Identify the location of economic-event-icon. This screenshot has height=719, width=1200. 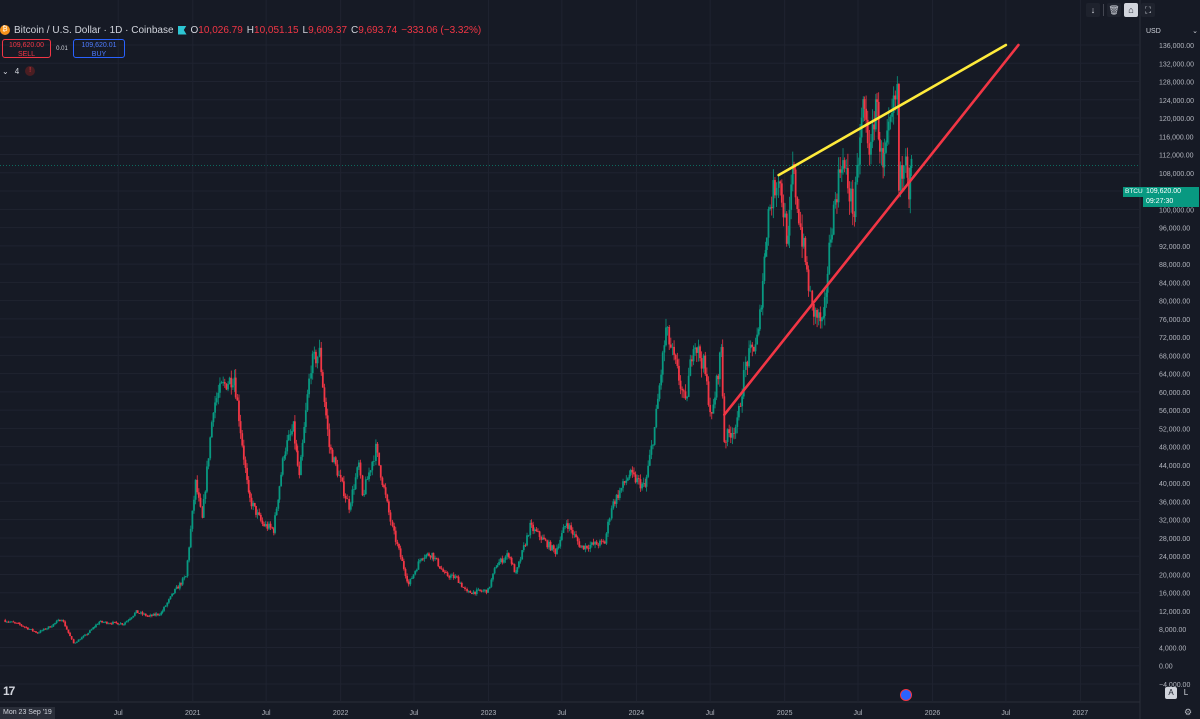
(906, 695).